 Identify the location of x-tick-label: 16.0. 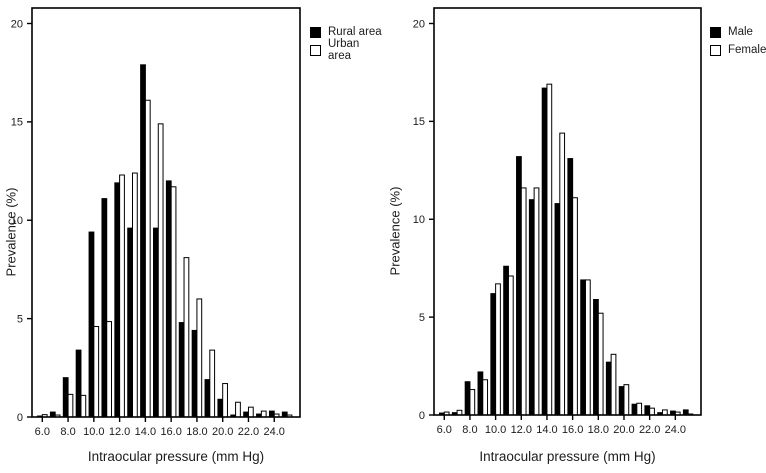
(572, 430).